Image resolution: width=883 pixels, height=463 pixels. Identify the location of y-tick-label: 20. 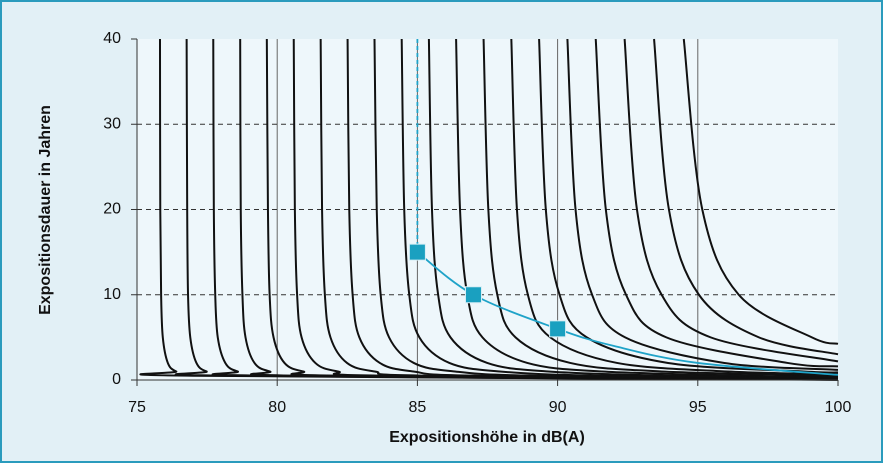
(112, 209).